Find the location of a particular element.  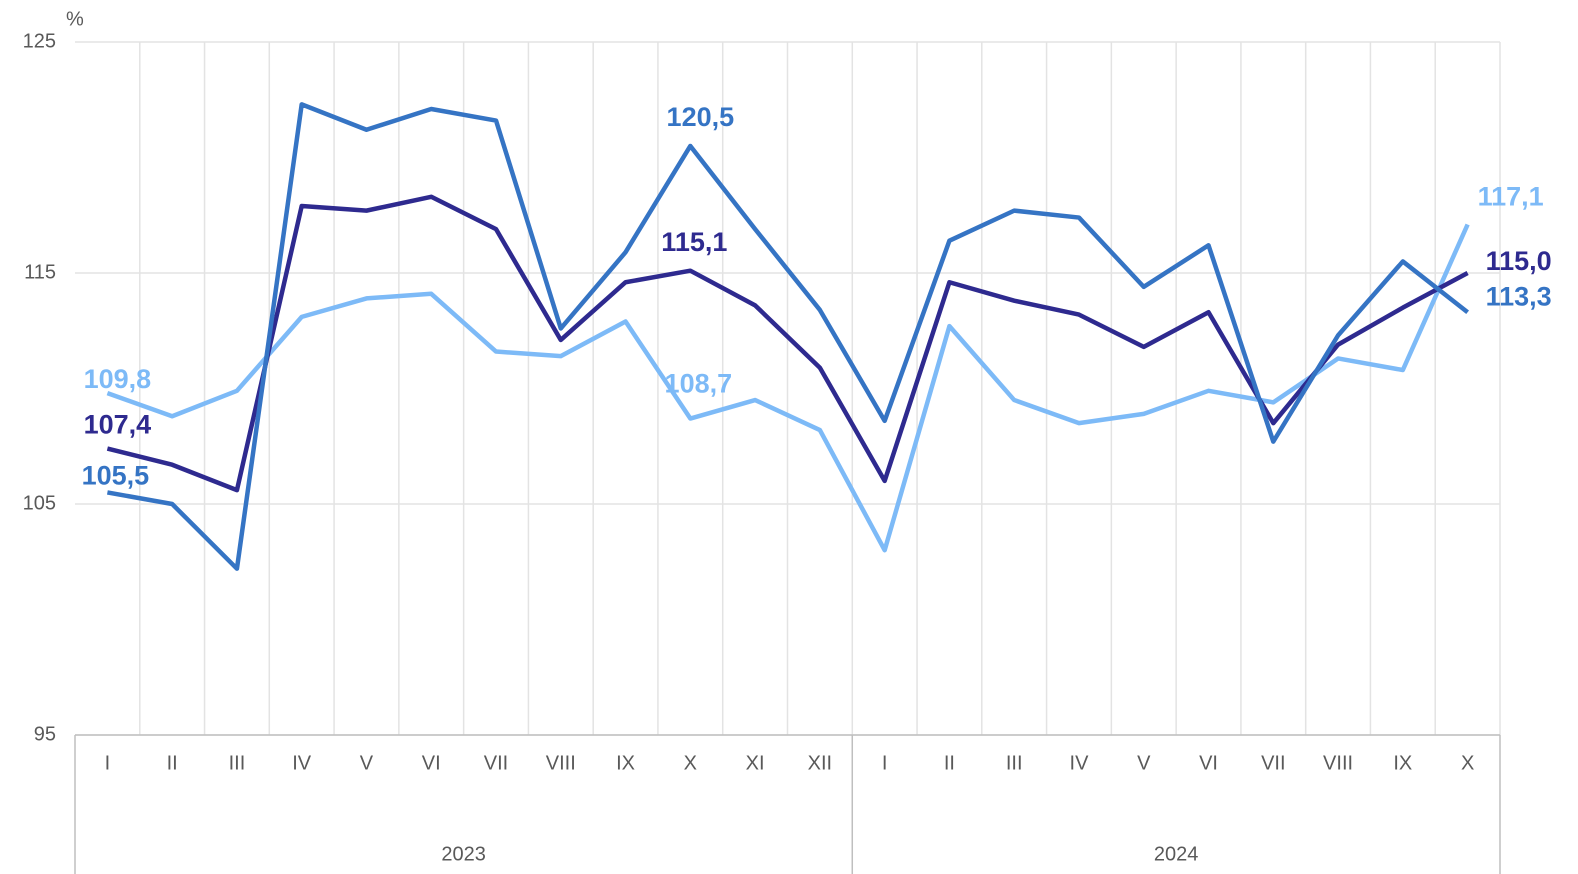

x-tick-label: XII is located at coordinates (820, 763).